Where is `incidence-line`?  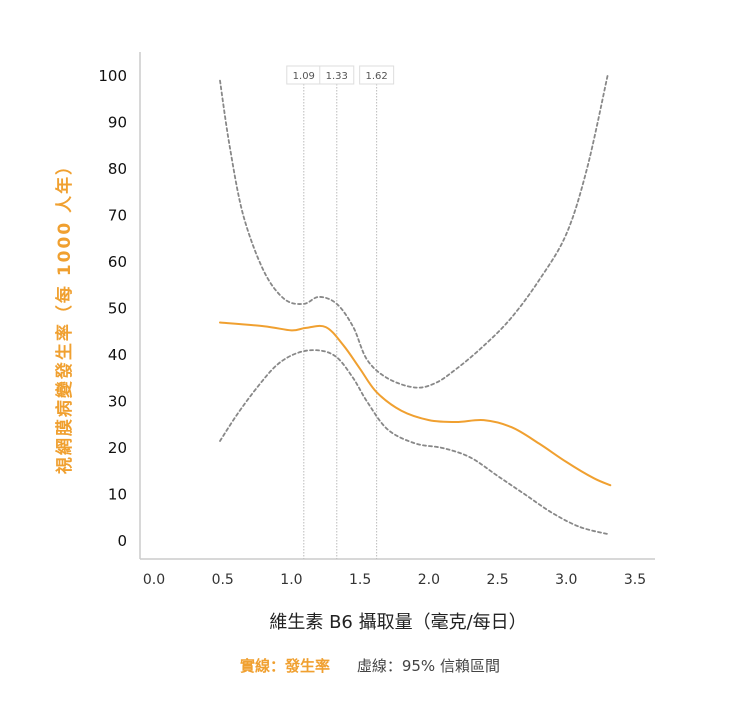 incidence-line is located at coordinates (415, 404).